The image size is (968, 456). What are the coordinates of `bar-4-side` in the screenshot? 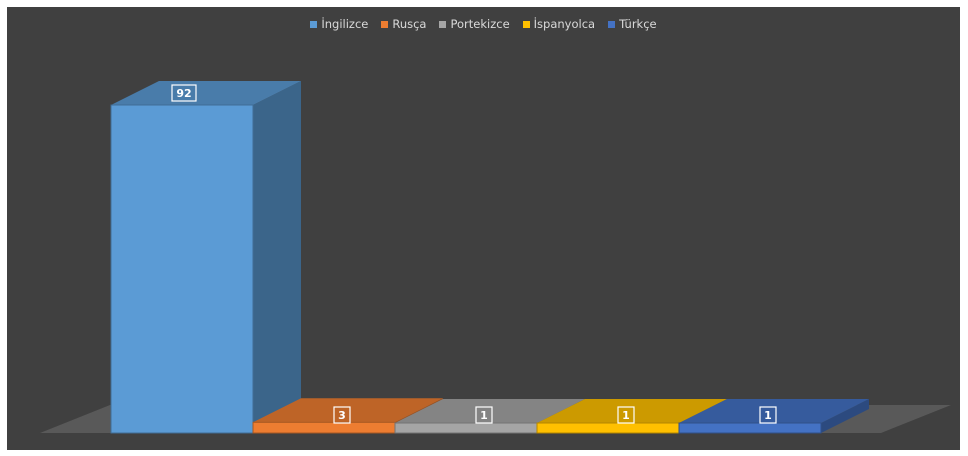 It's located at (845, 416).